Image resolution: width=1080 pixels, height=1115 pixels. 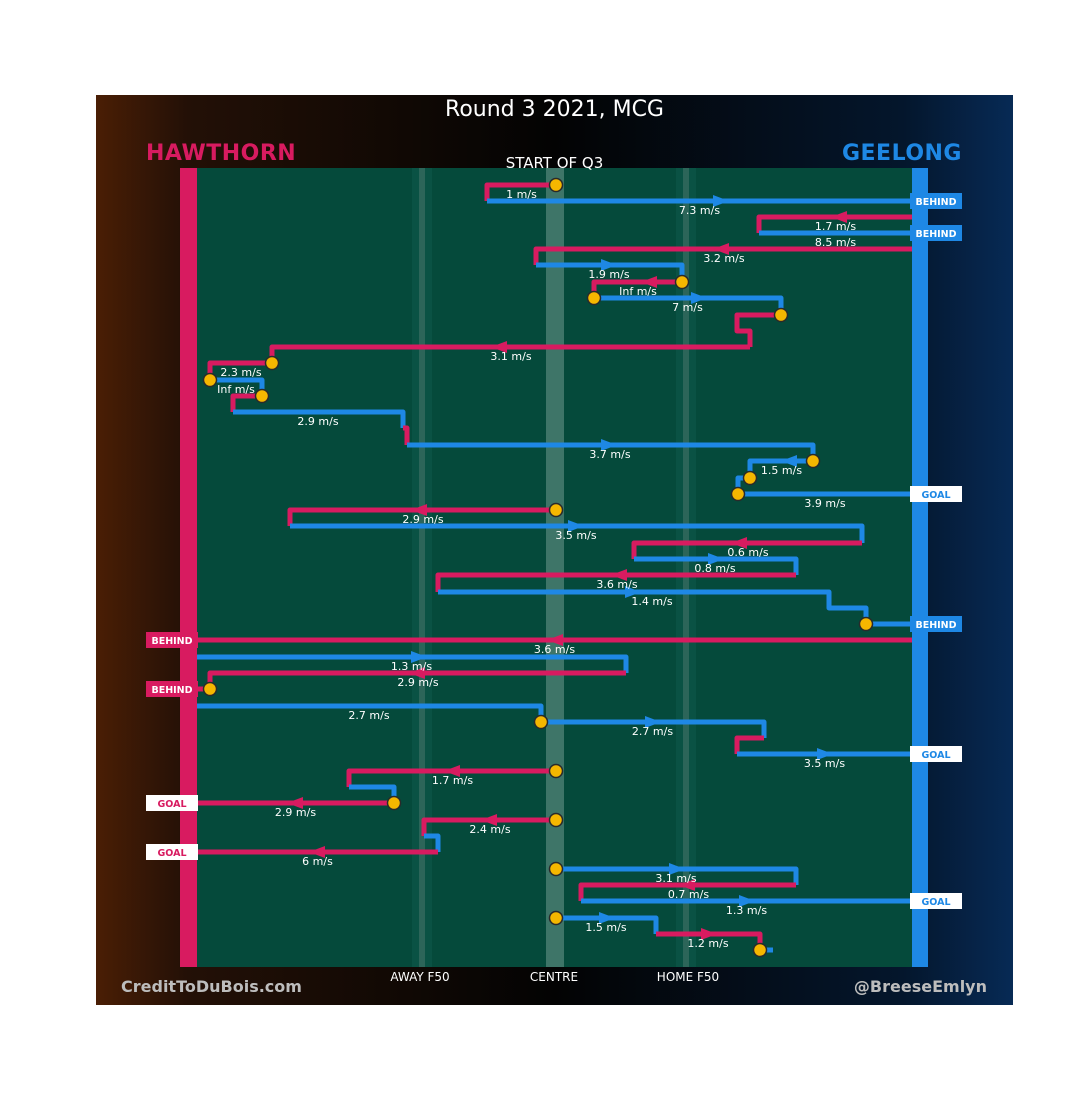 I want to click on chain-32-path, so click(x=749, y=744).